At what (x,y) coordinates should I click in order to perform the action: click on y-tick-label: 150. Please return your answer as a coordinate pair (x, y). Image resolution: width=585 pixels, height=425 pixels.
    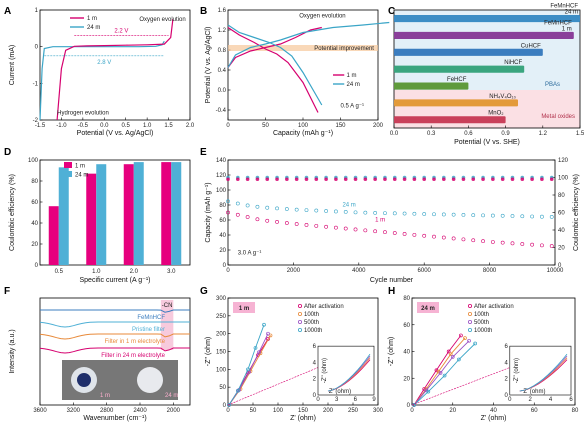
    Looking at the image, I should click on (221, 353).